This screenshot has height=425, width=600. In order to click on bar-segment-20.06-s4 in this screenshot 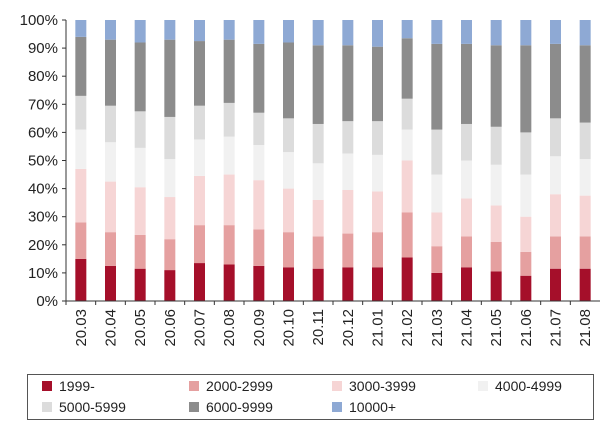, I will do `click(170, 138)`.